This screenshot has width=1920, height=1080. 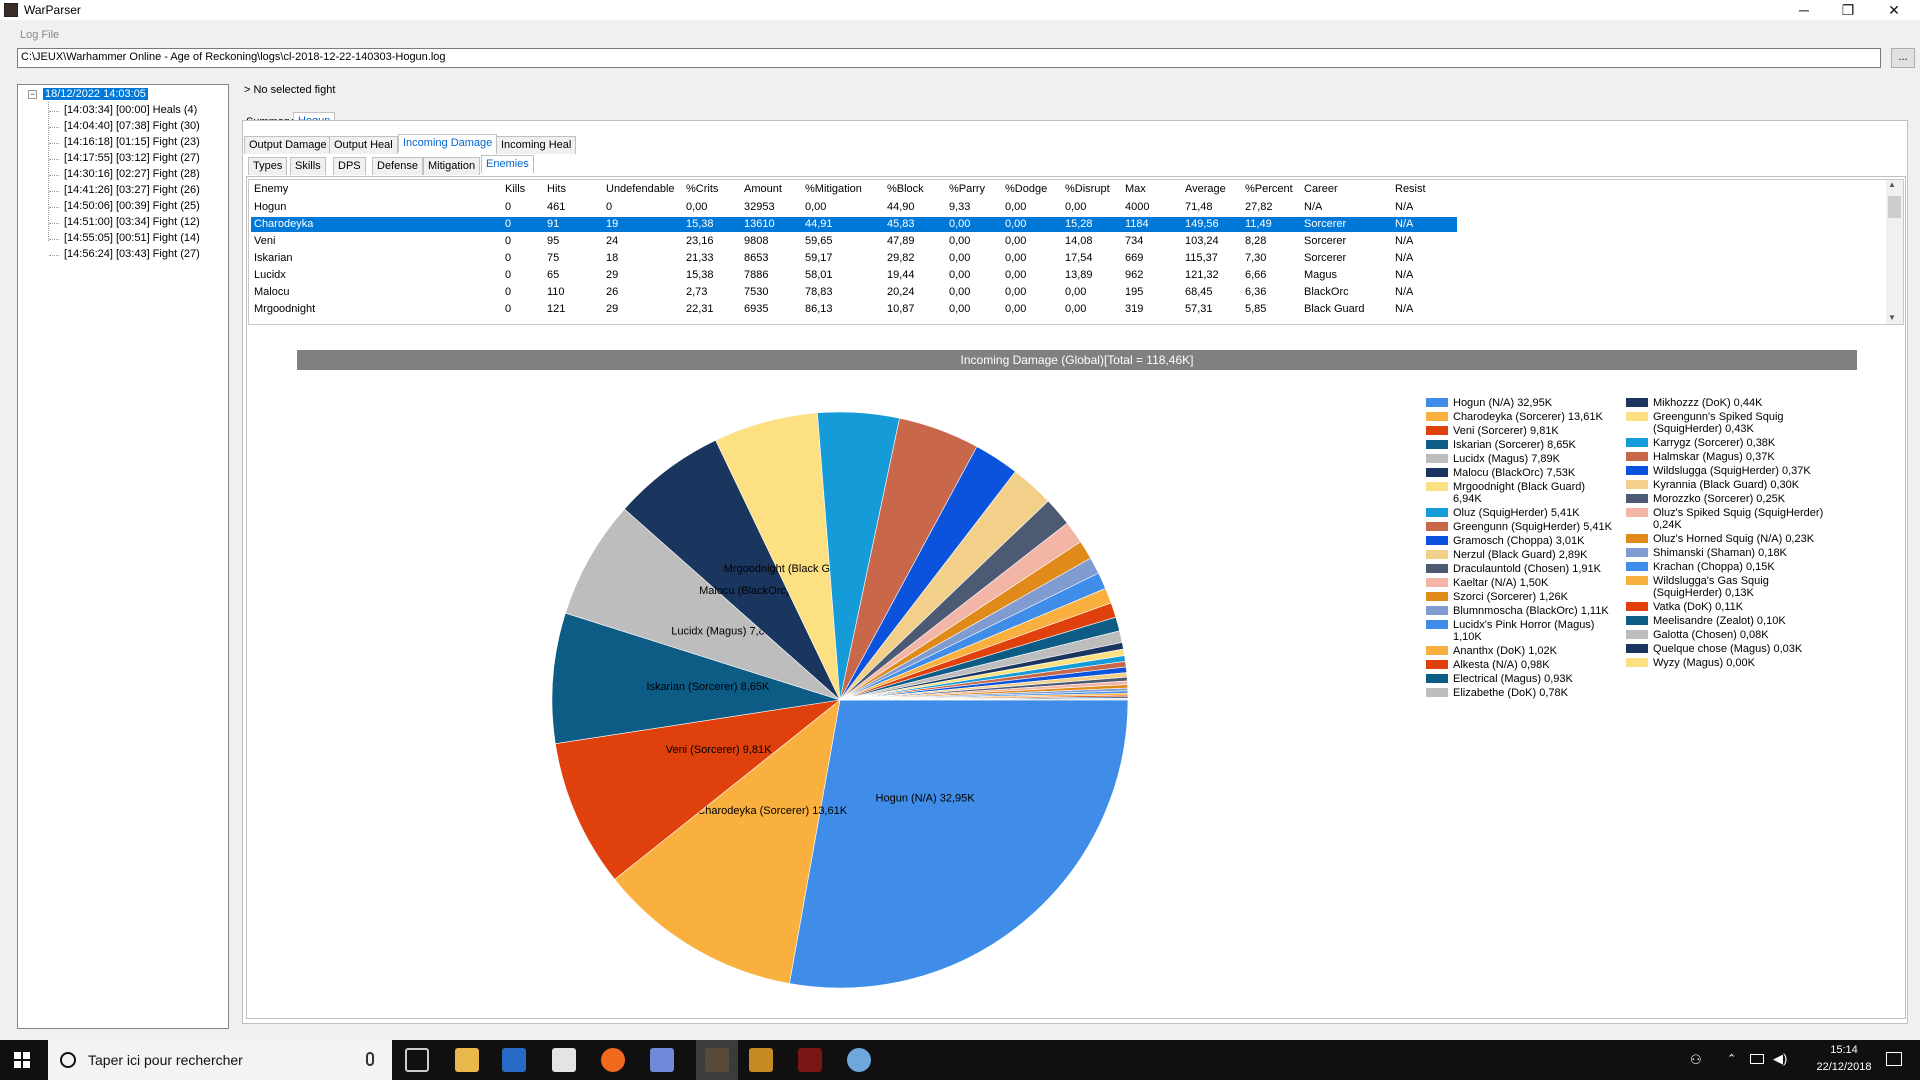 What do you see at coordinates (702, 189) in the screenshot?
I see `column-header: %Crits` at bounding box center [702, 189].